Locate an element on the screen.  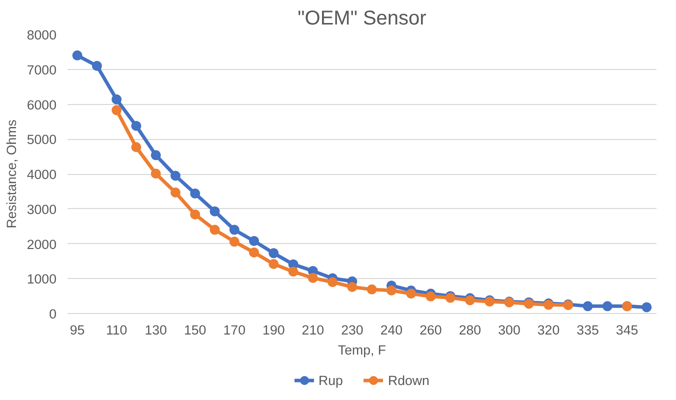
x-tick-label: 95 is located at coordinates (77, 330).